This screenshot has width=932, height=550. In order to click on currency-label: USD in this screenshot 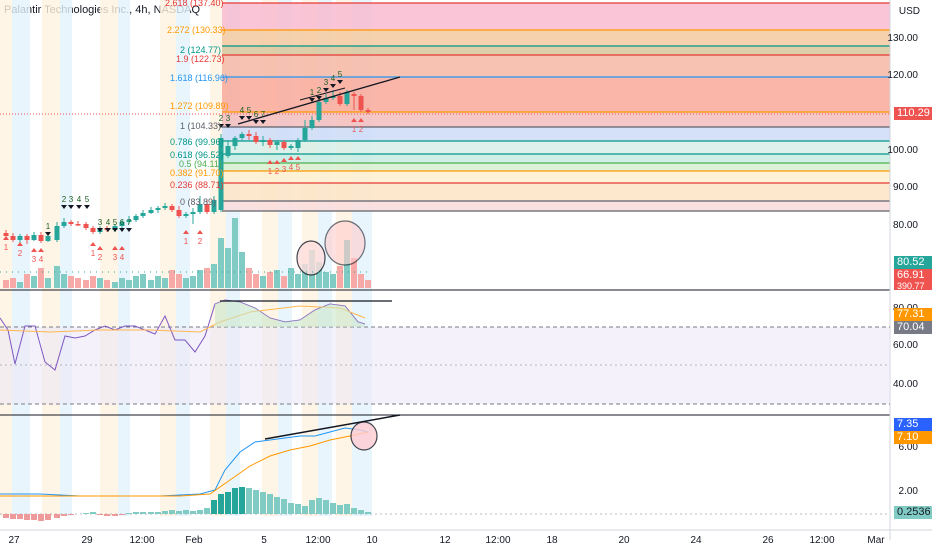, I will do `click(909, 11)`.